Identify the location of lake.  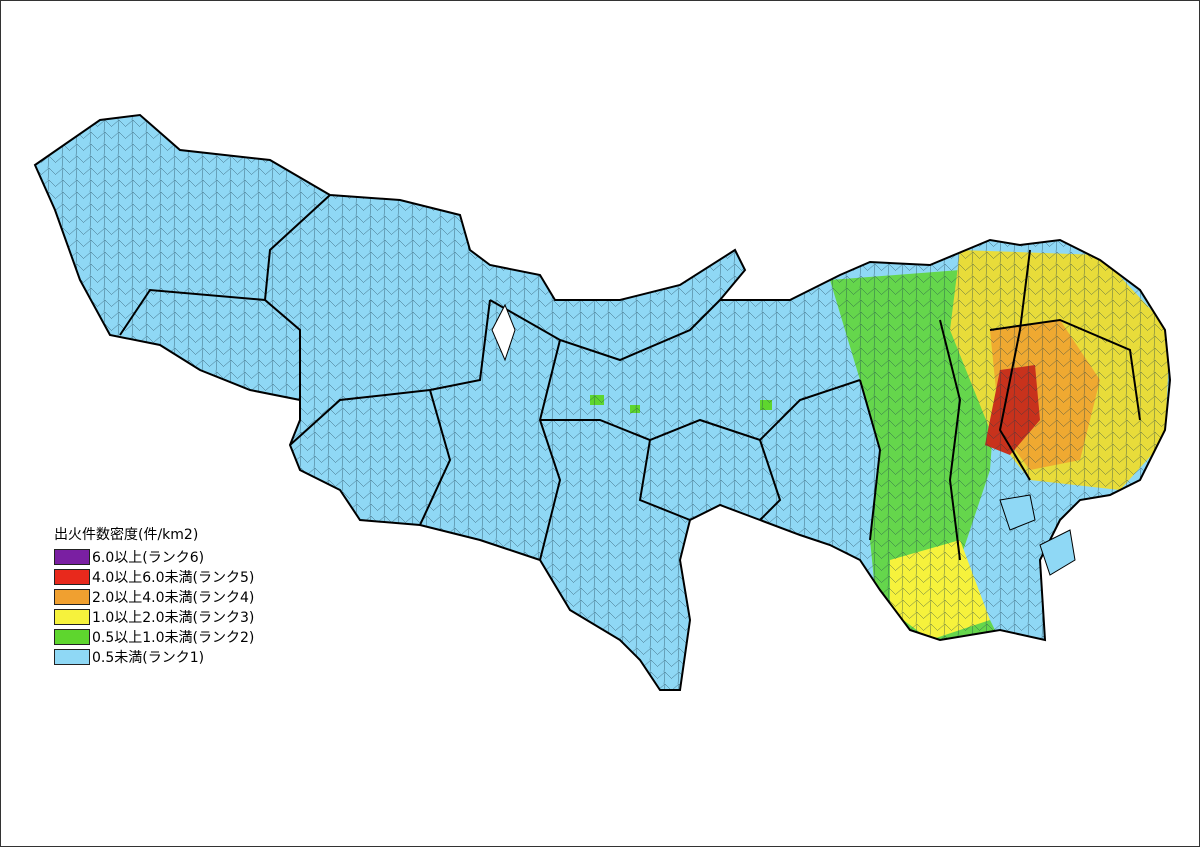
(503, 332).